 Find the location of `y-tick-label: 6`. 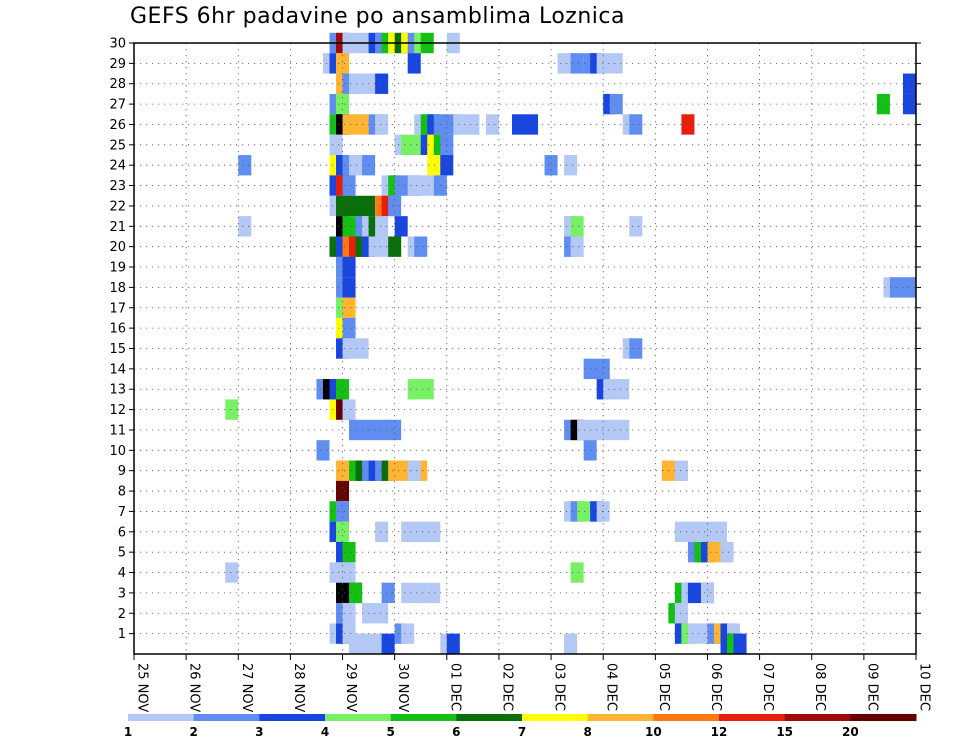

y-tick-label: 6 is located at coordinates (122, 532).